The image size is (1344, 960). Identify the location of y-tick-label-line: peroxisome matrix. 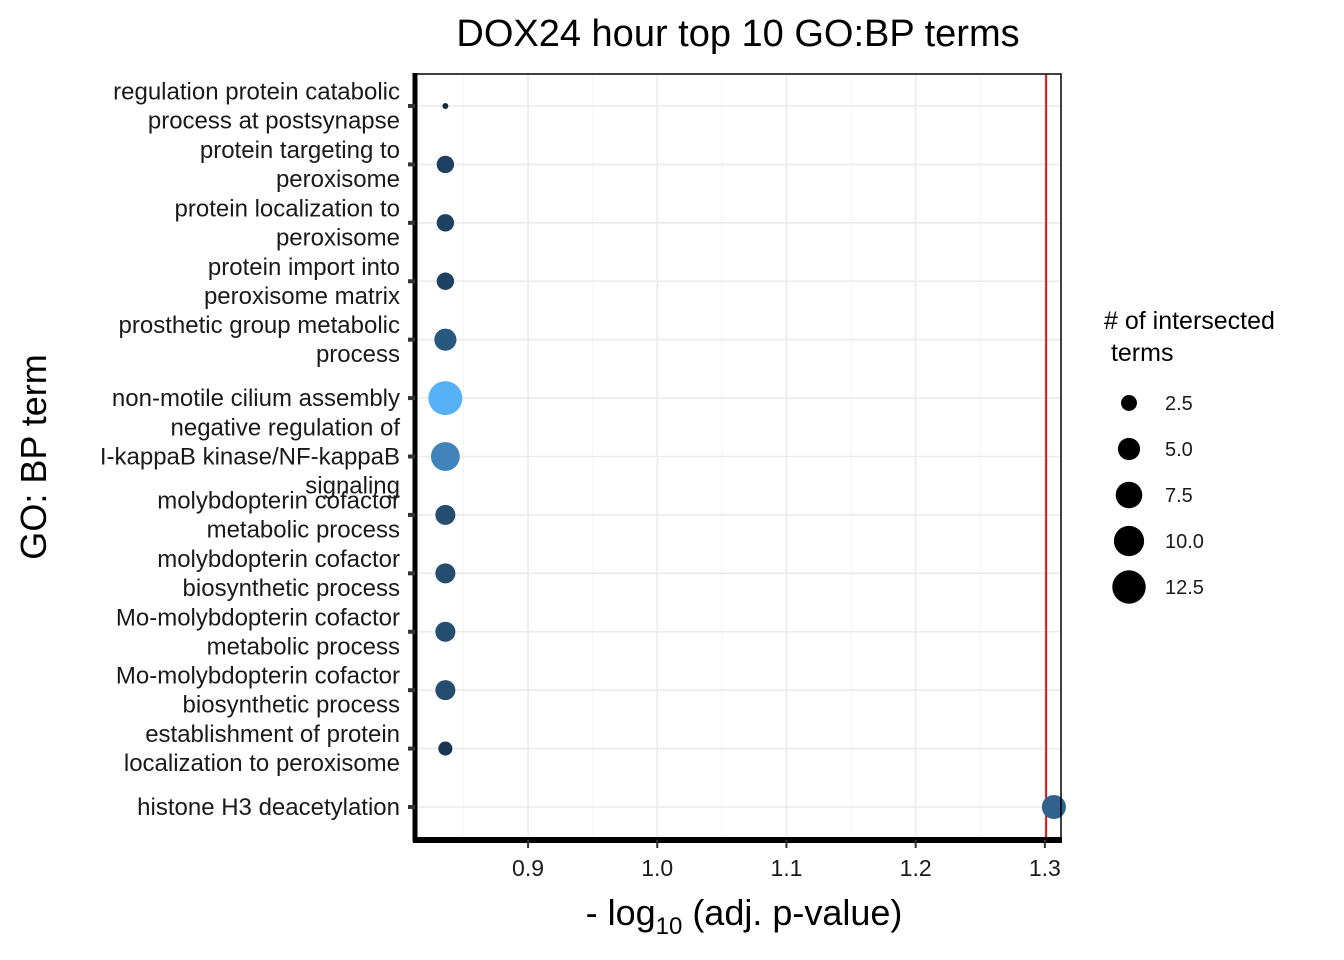
(302, 296).